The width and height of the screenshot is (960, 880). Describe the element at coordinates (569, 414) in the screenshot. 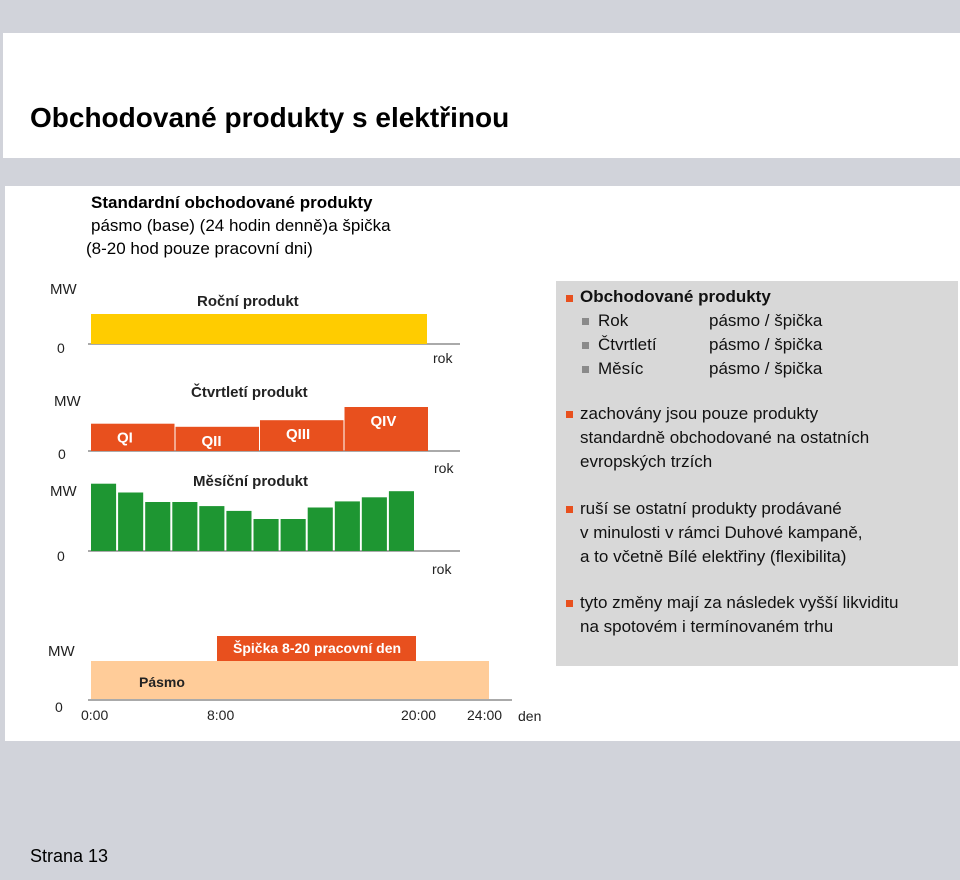

I see `bullet-point1-icon` at that location.